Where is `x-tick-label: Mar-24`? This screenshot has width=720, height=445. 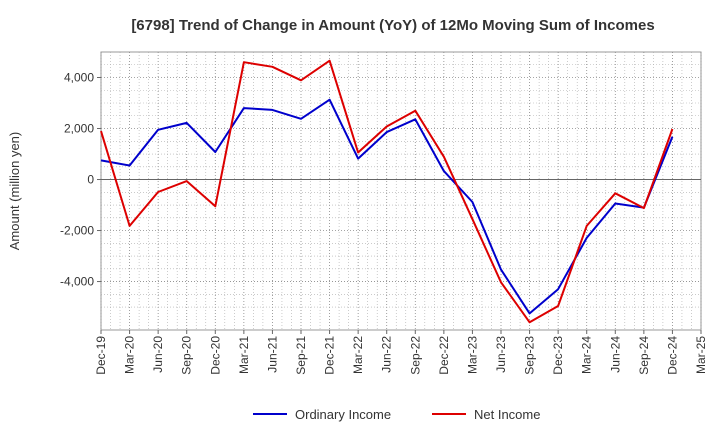
x-tick-label: Mar-24 is located at coordinates (587, 355).